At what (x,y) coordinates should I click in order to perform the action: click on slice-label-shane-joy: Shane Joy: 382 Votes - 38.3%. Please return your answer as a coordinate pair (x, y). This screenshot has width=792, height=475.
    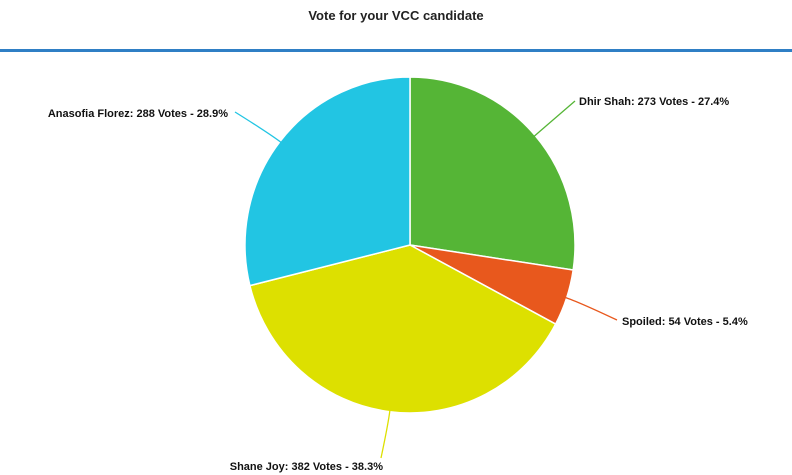
    Looking at the image, I should click on (306, 467).